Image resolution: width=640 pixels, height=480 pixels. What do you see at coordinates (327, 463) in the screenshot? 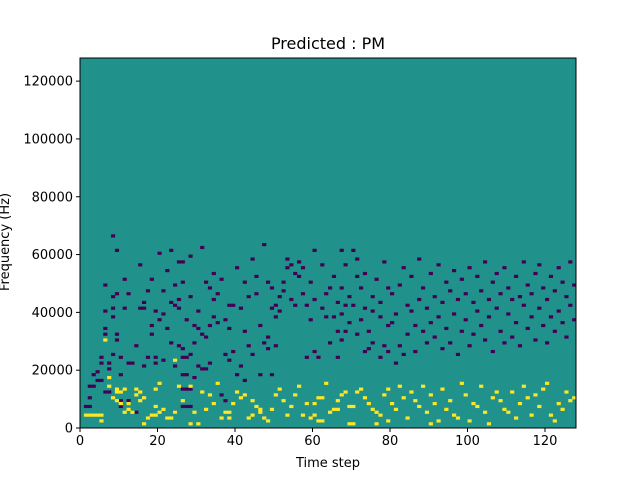
I see `x-axis-label: Time step` at bounding box center [327, 463].